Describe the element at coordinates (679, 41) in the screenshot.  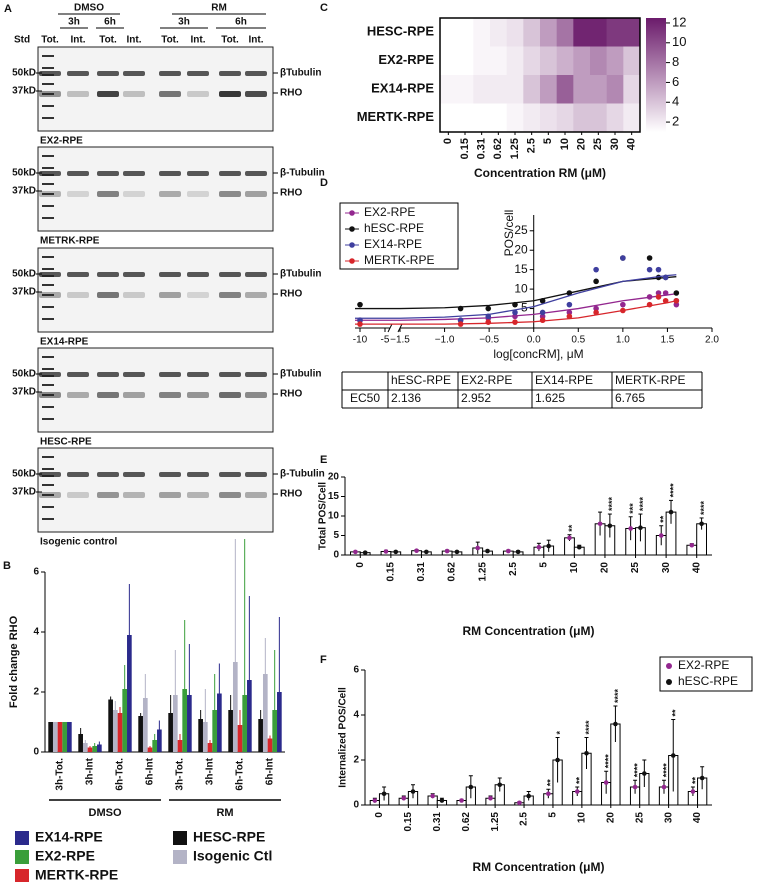
I see `colorbar-tick-label: 10` at that location.